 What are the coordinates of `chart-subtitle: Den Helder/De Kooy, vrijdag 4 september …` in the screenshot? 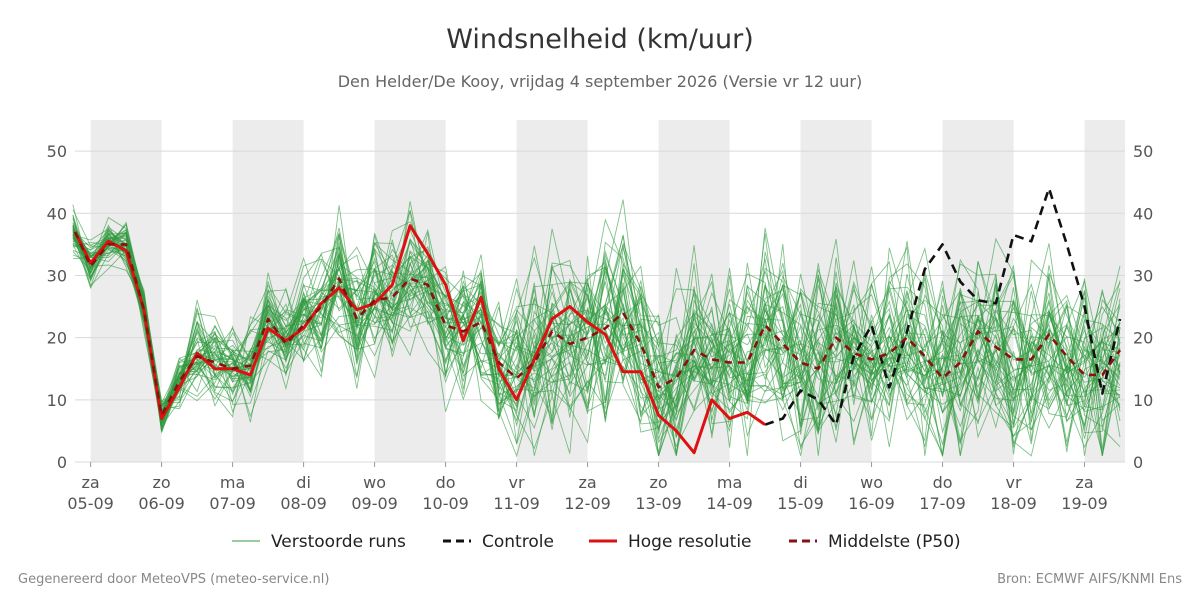 It's located at (600, 81).